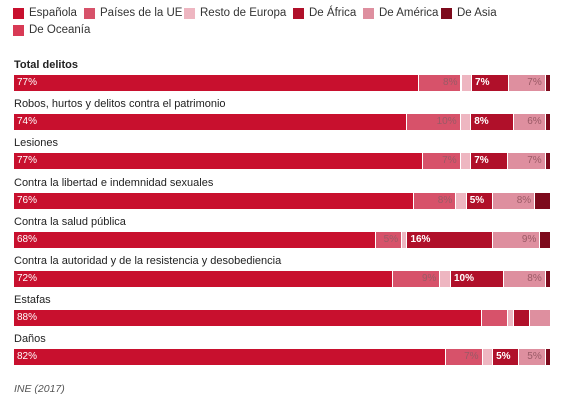 This screenshot has height=403, width=567. Describe the element at coordinates (27, 239) in the screenshot. I see `data-label: 68%` at that location.